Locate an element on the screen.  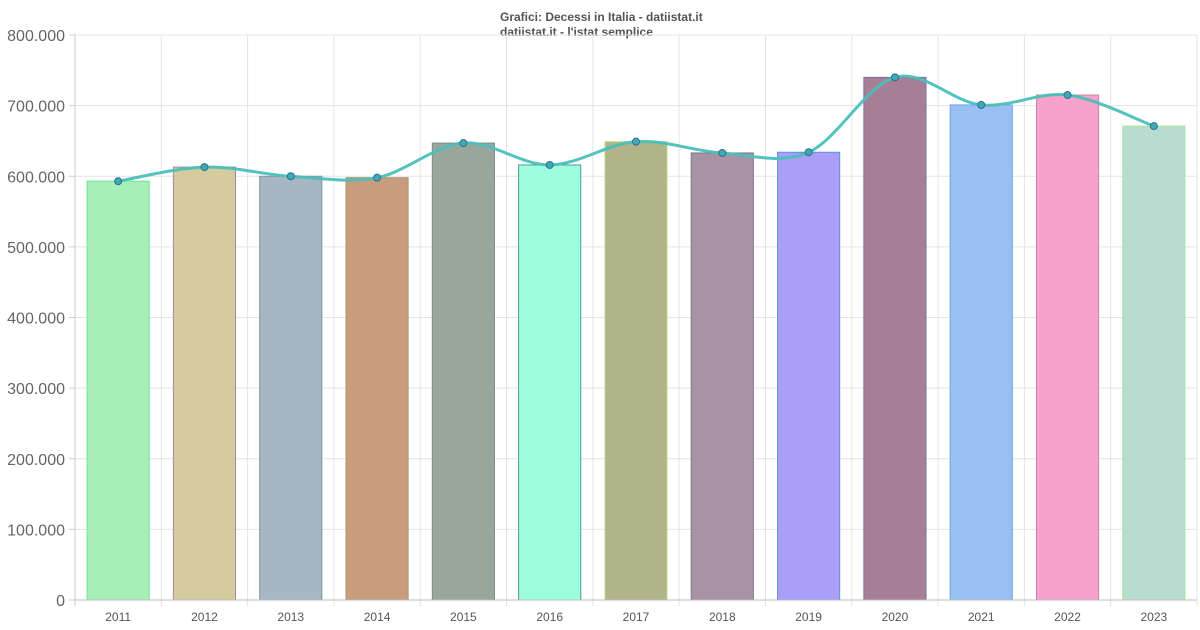
bar-2015 is located at coordinates (463, 371).